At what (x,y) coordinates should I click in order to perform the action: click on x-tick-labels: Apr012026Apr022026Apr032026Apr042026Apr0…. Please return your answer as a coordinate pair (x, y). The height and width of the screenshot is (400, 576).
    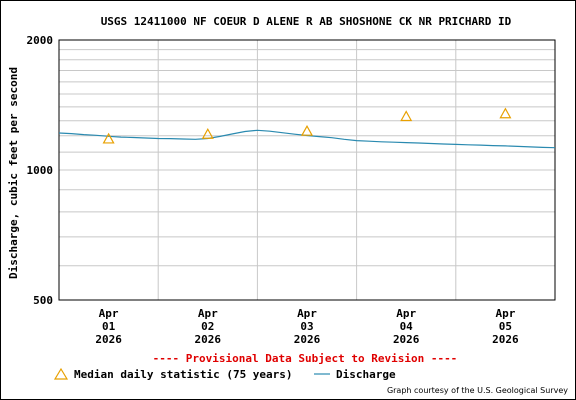
    Looking at the image, I should click on (307, 326).